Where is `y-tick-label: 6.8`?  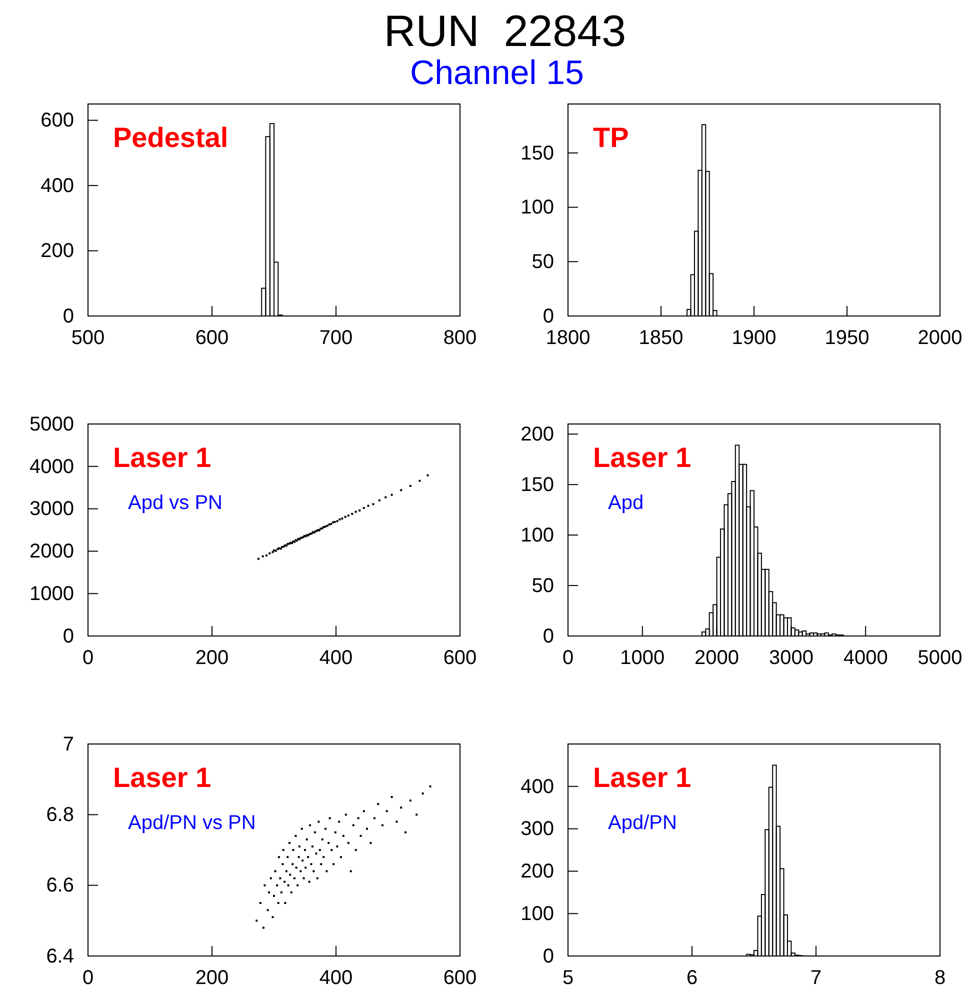 y-tick-label: 6.8 is located at coordinates (60, 815).